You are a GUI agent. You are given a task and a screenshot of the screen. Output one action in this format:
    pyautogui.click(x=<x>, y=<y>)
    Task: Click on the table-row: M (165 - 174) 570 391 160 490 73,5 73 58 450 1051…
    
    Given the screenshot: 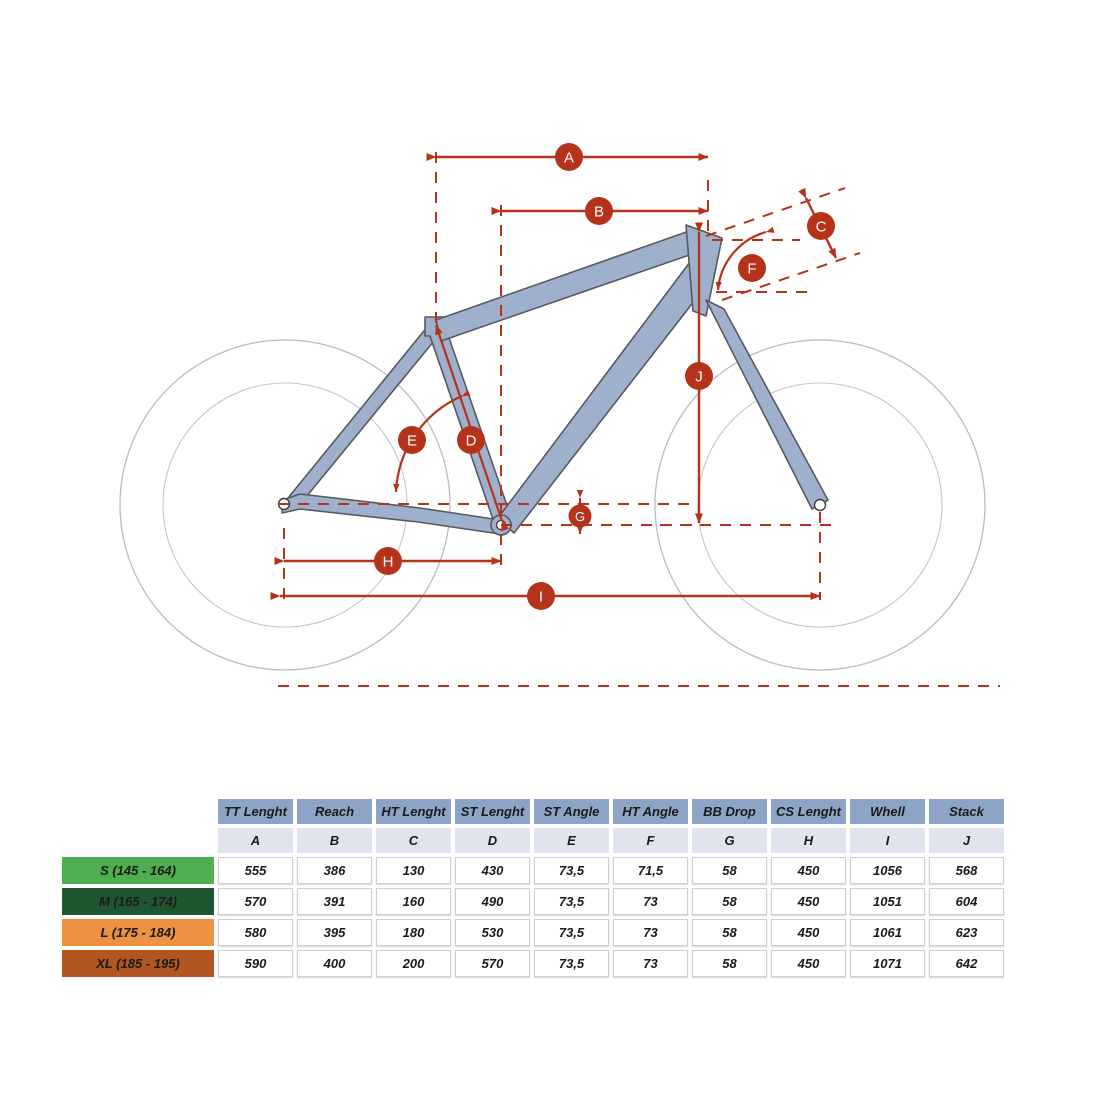 What is the action you would take?
    pyautogui.click(x=533, y=901)
    